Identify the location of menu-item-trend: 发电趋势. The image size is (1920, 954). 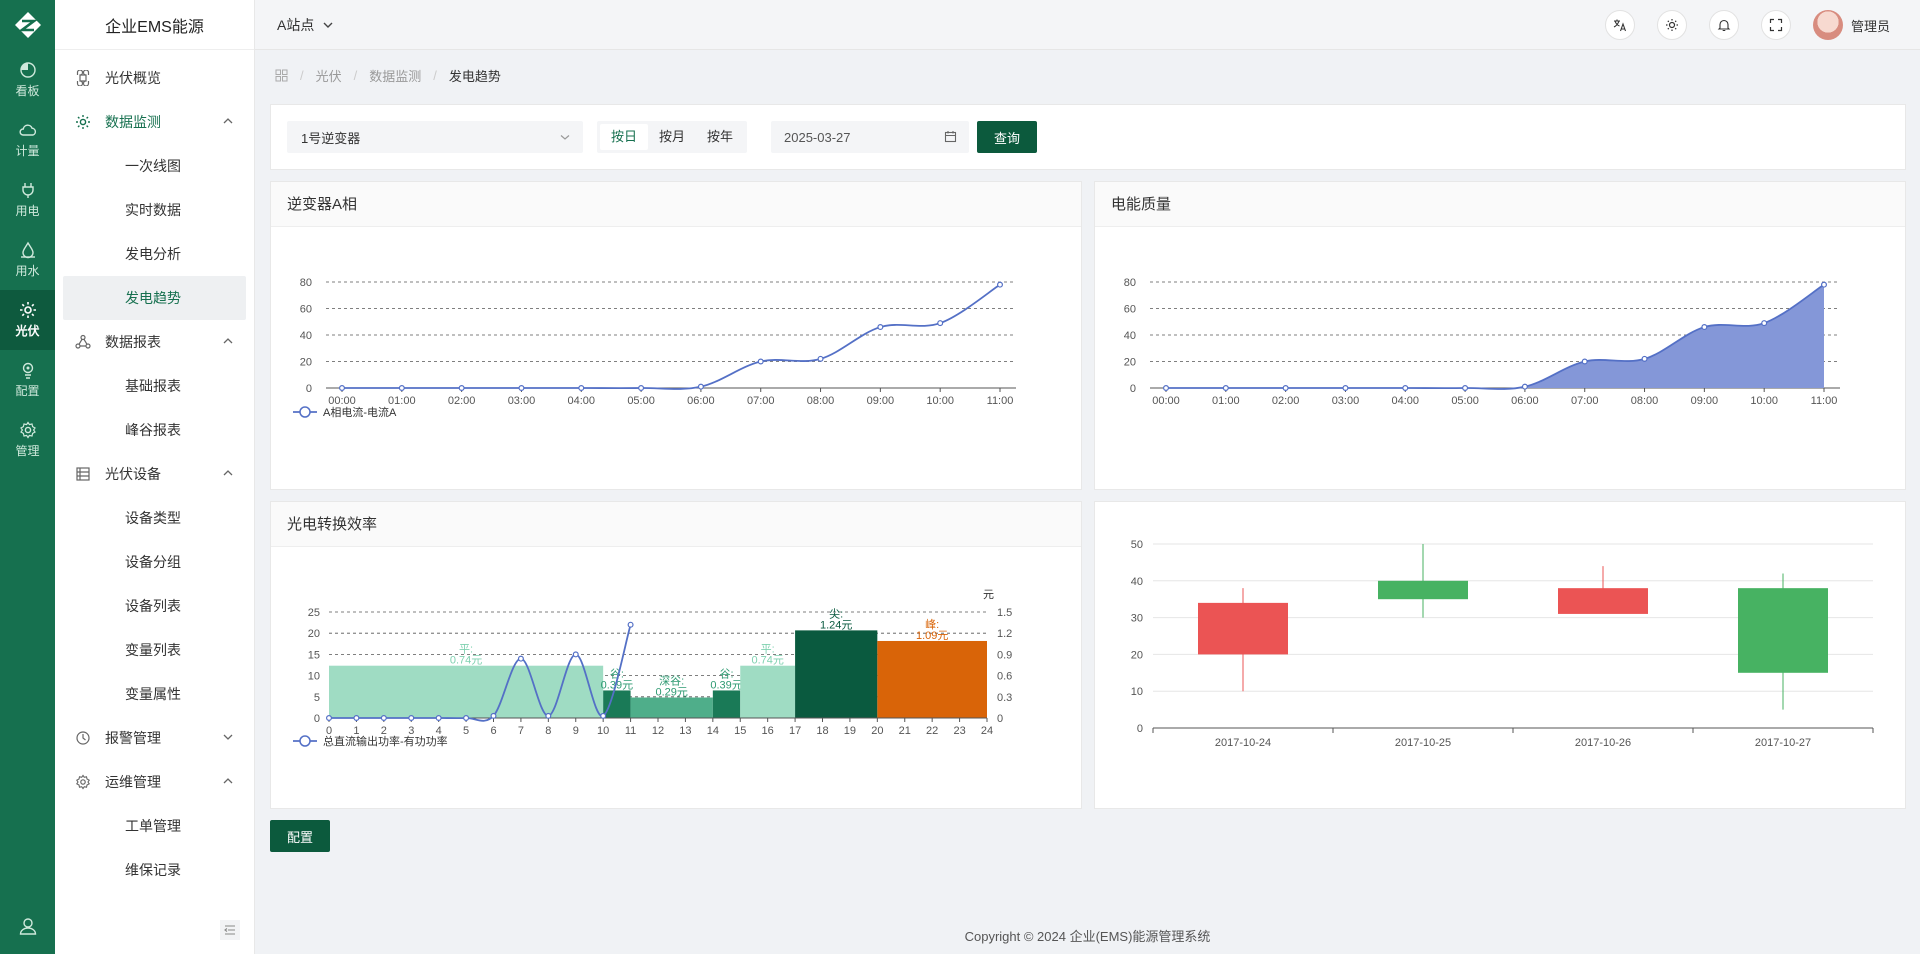
(154, 298).